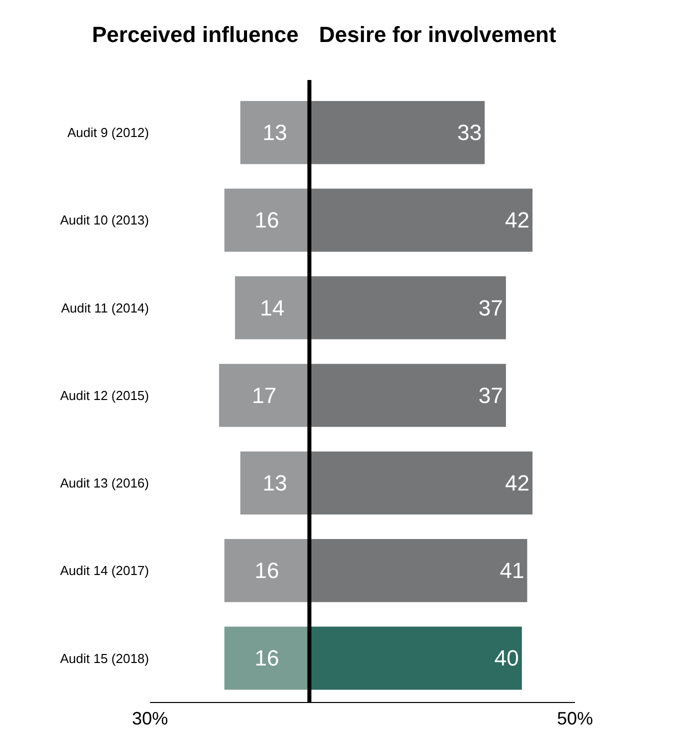 The width and height of the screenshot is (685, 742). Describe the element at coordinates (104, 220) in the screenshot. I see `y-tick-label: Audit 10 (2013)` at that location.